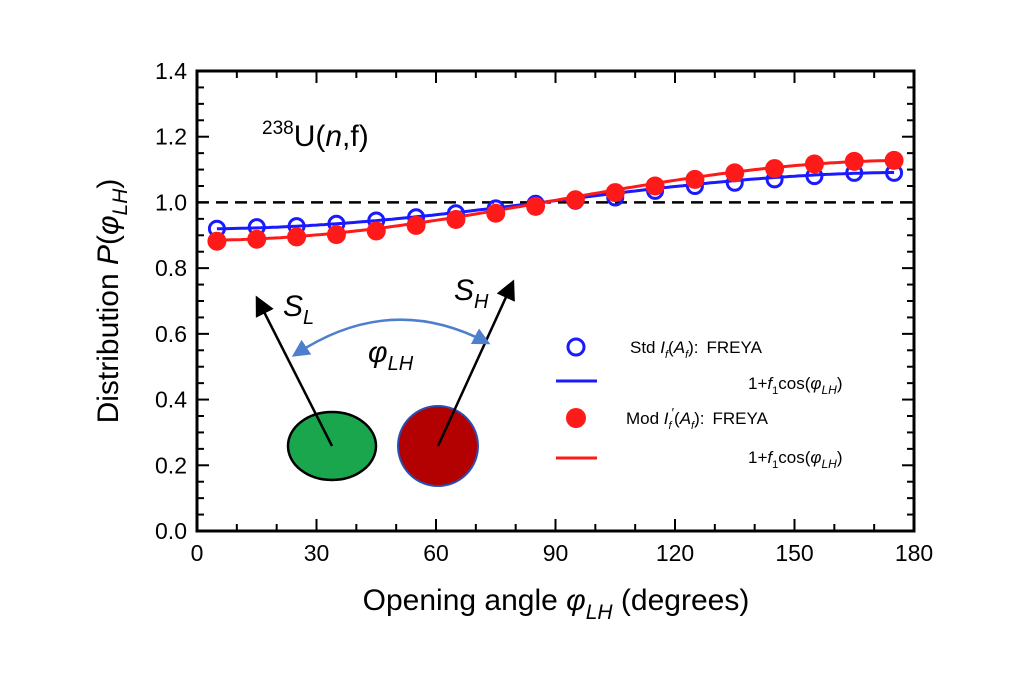  I want to click on x-tick-label: 120, so click(675, 553).